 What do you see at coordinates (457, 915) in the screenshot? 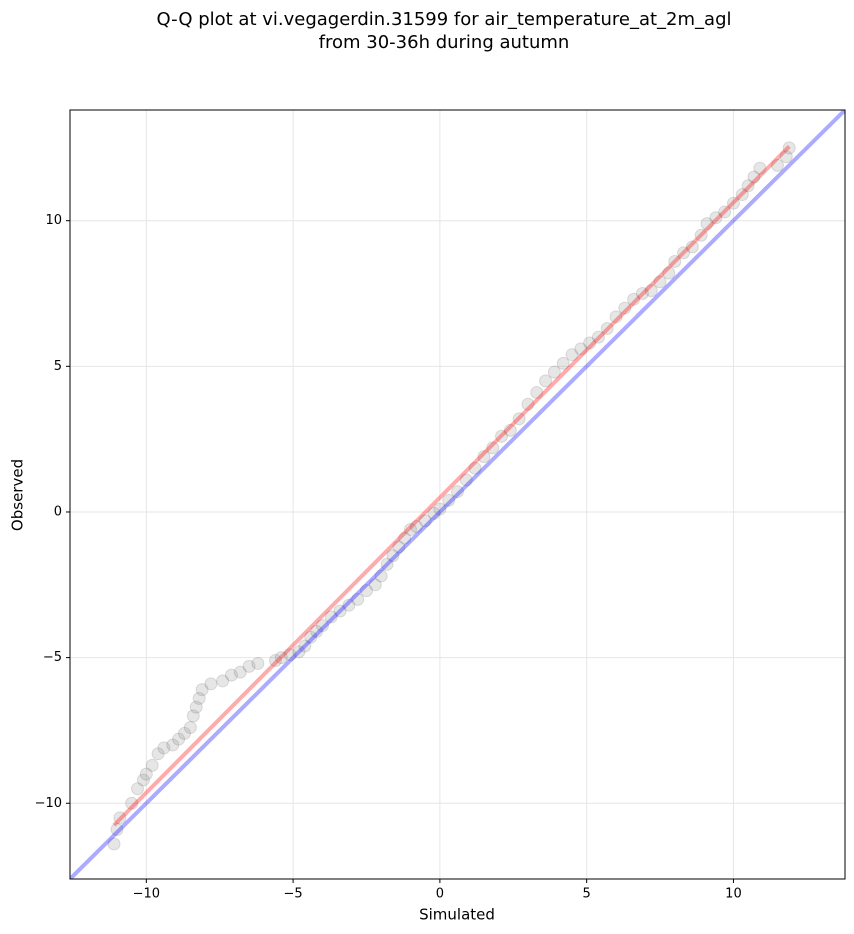
I see `x-axis-label: Simulated` at bounding box center [457, 915].